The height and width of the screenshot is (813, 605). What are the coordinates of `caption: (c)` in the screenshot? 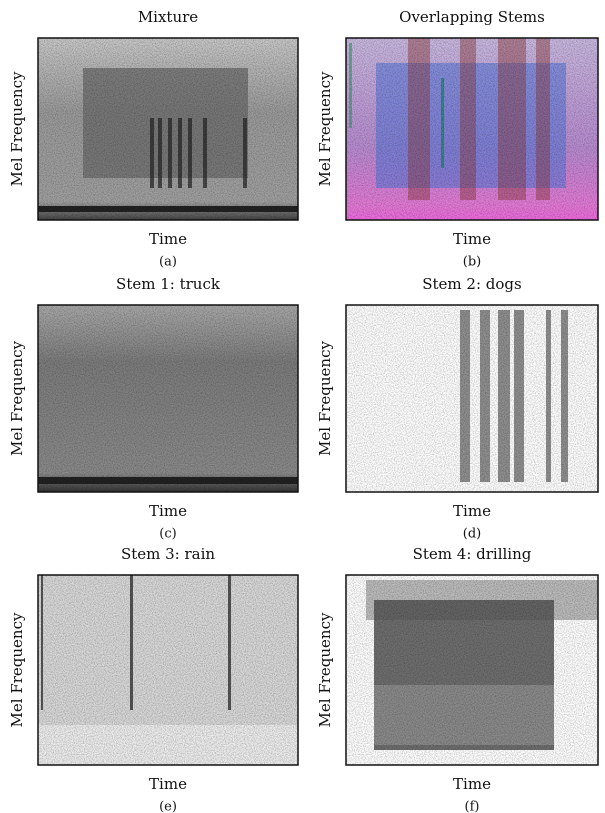 It's located at (167, 534).